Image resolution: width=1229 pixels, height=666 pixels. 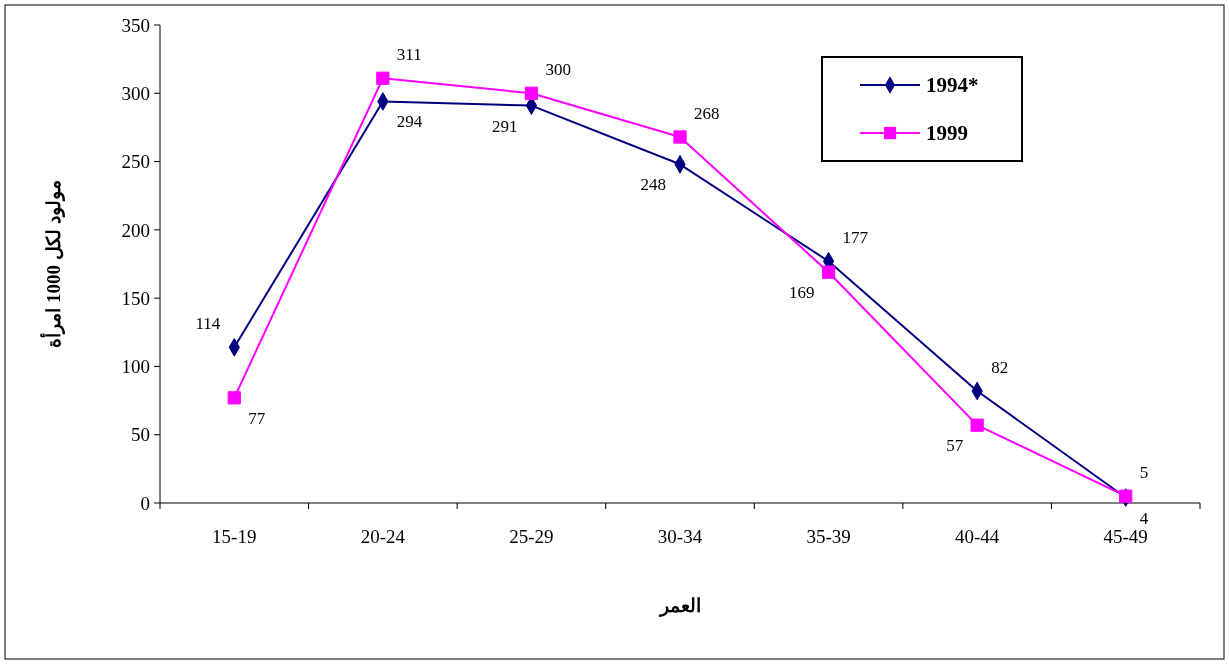 I want to click on y-tick-label: 100, so click(x=135, y=367).